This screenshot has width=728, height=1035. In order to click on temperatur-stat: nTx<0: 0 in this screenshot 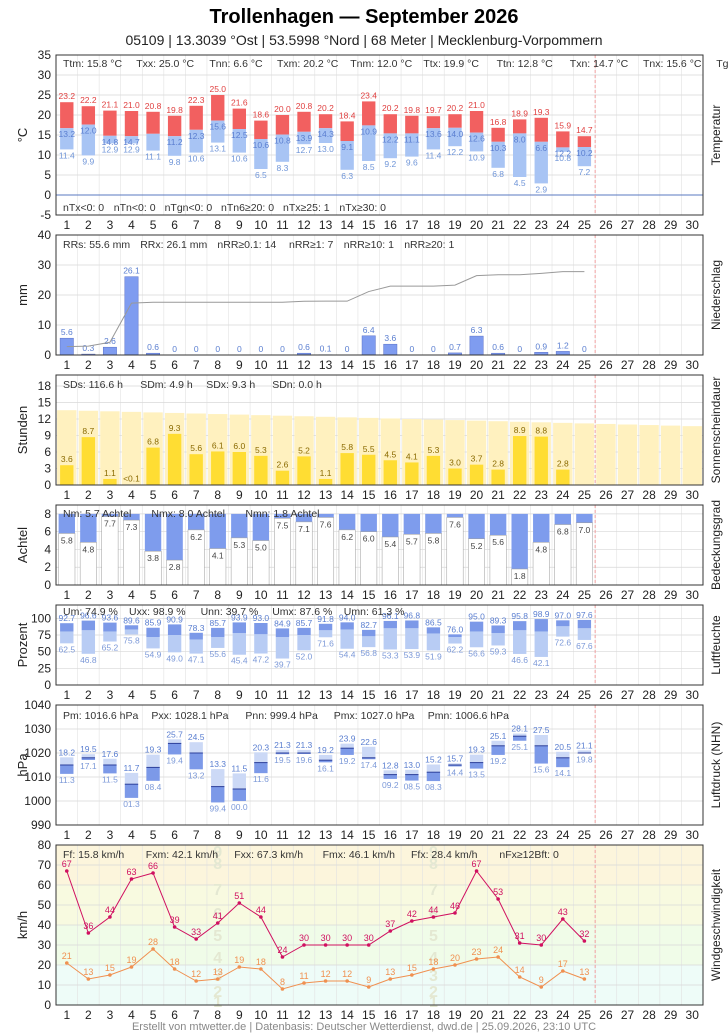, I will do `click(83, 208)`.